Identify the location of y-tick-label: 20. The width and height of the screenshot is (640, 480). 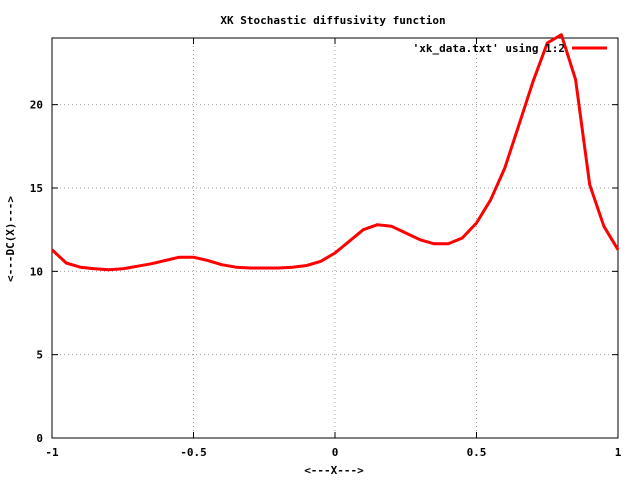
(36, 105).